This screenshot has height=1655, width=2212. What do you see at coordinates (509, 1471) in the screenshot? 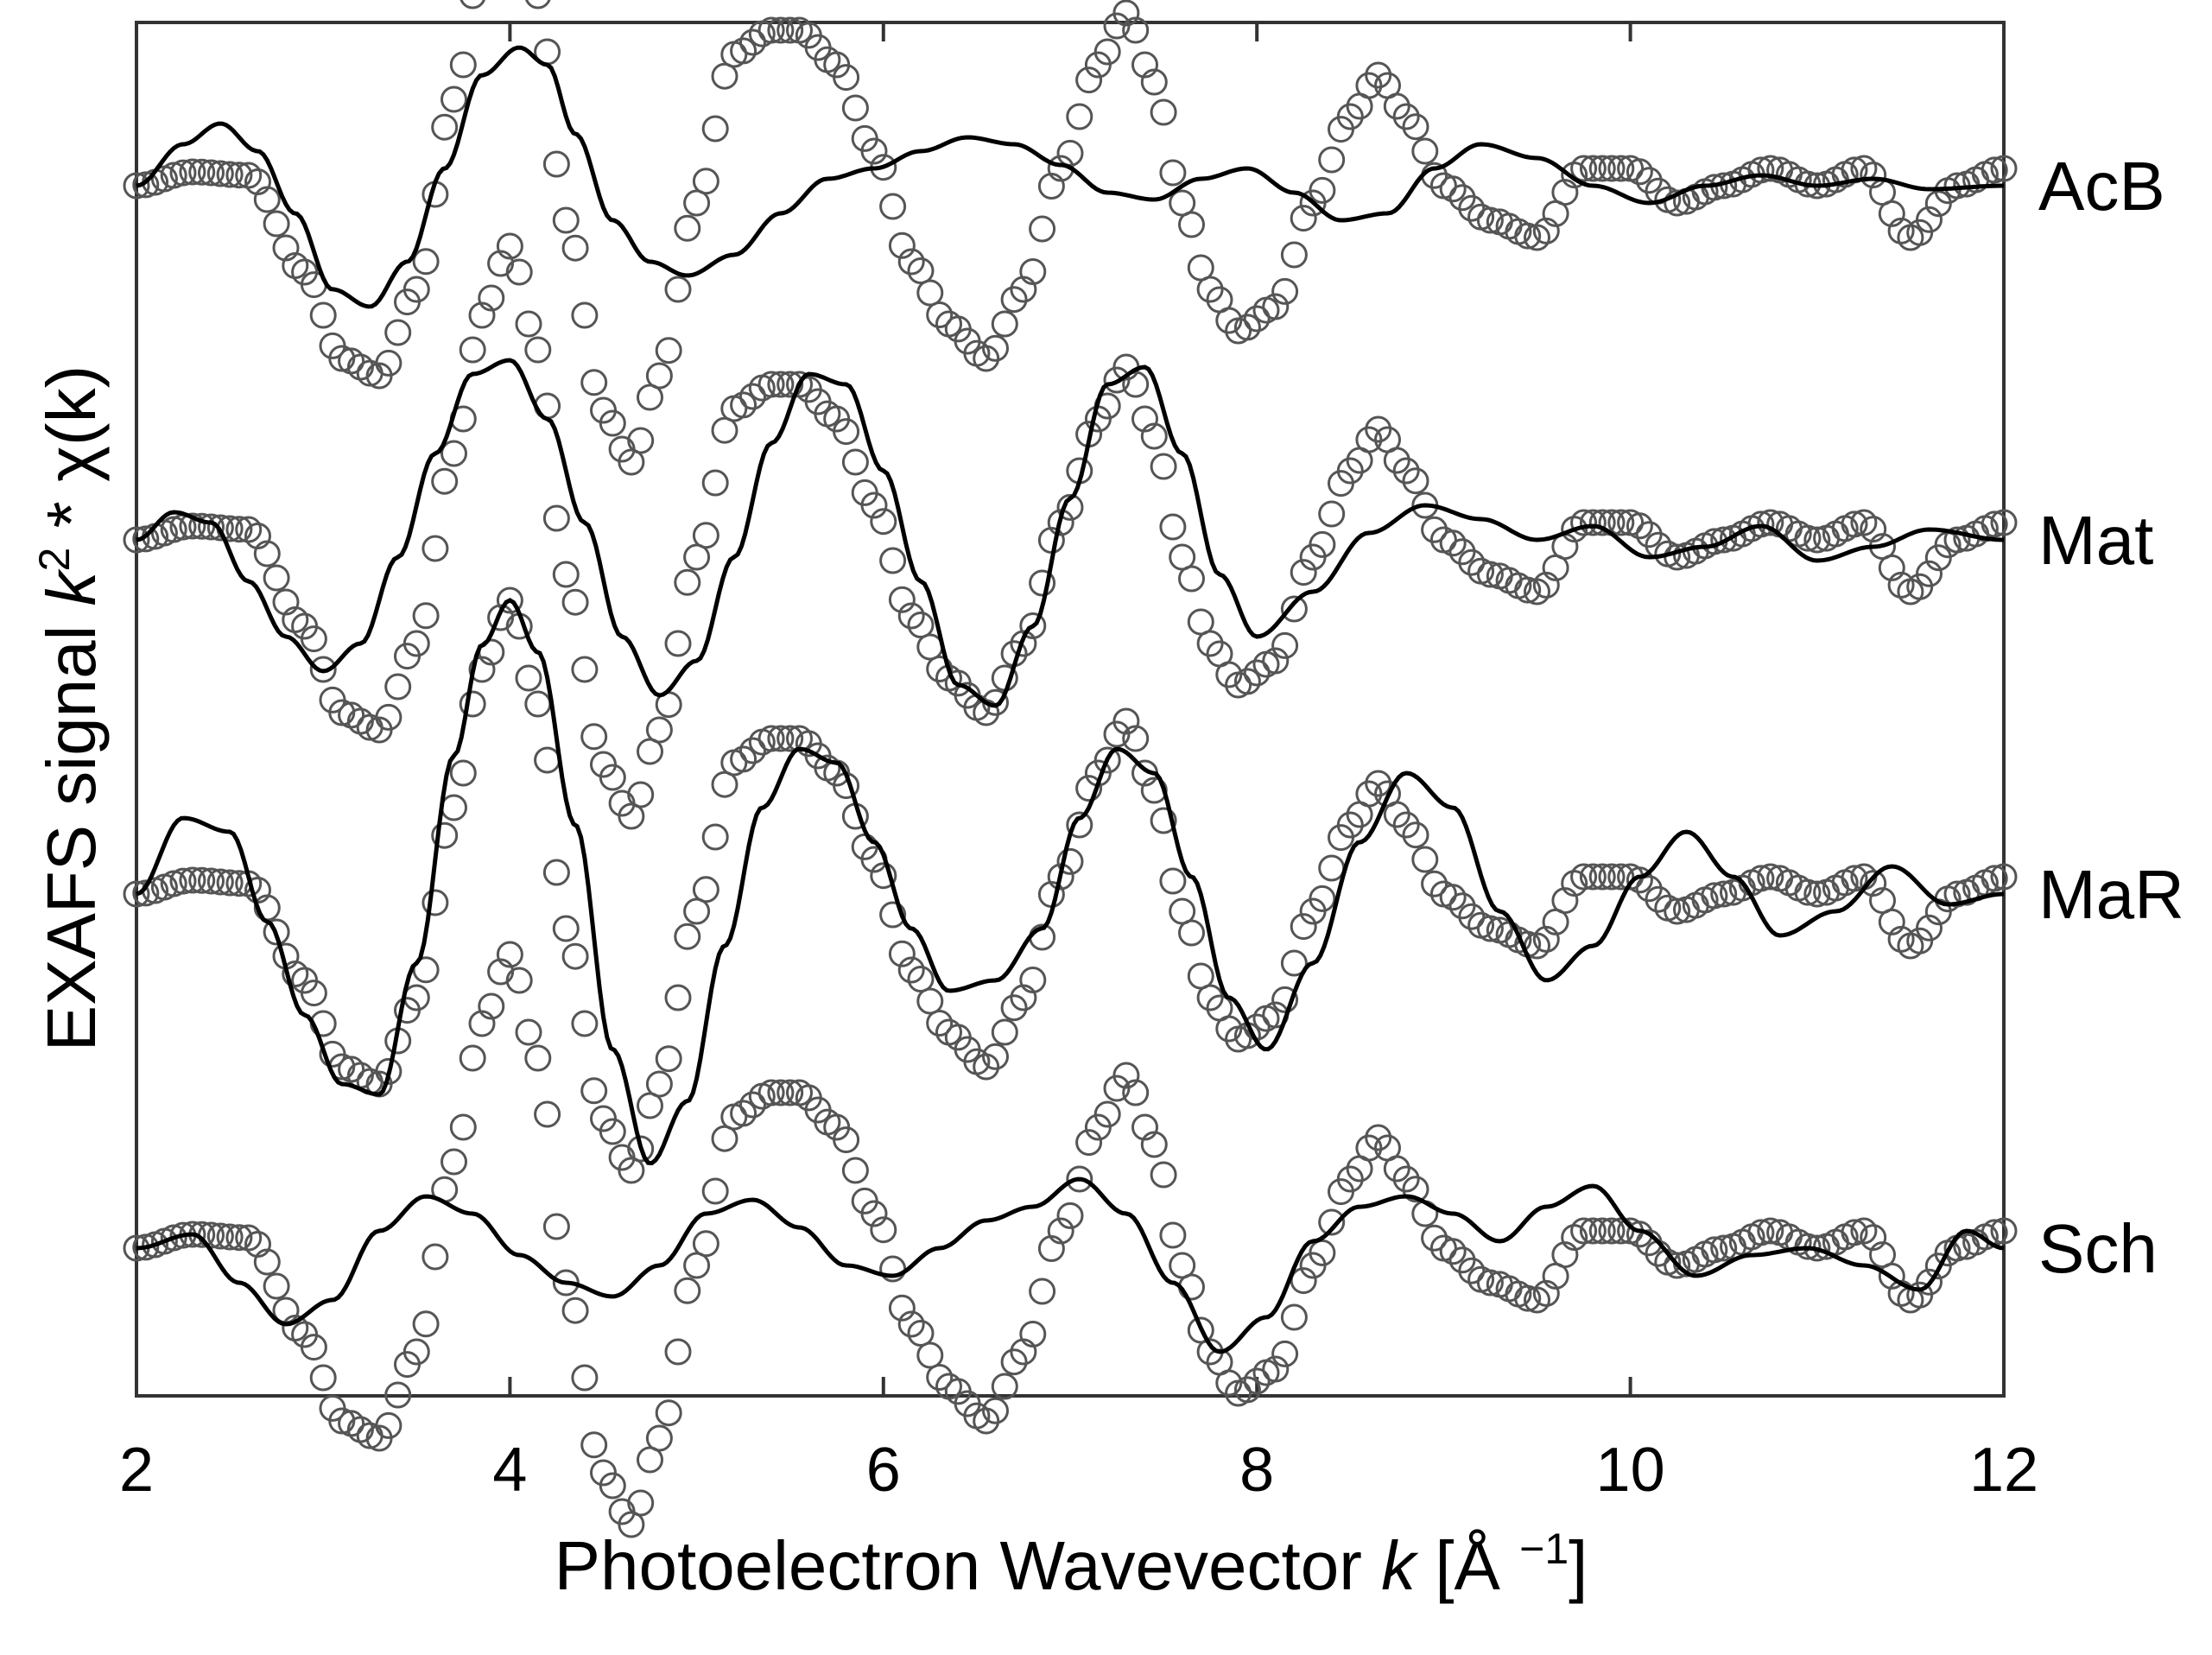
I see `x-tick-label: 4` at bounding box center [509, 1471].